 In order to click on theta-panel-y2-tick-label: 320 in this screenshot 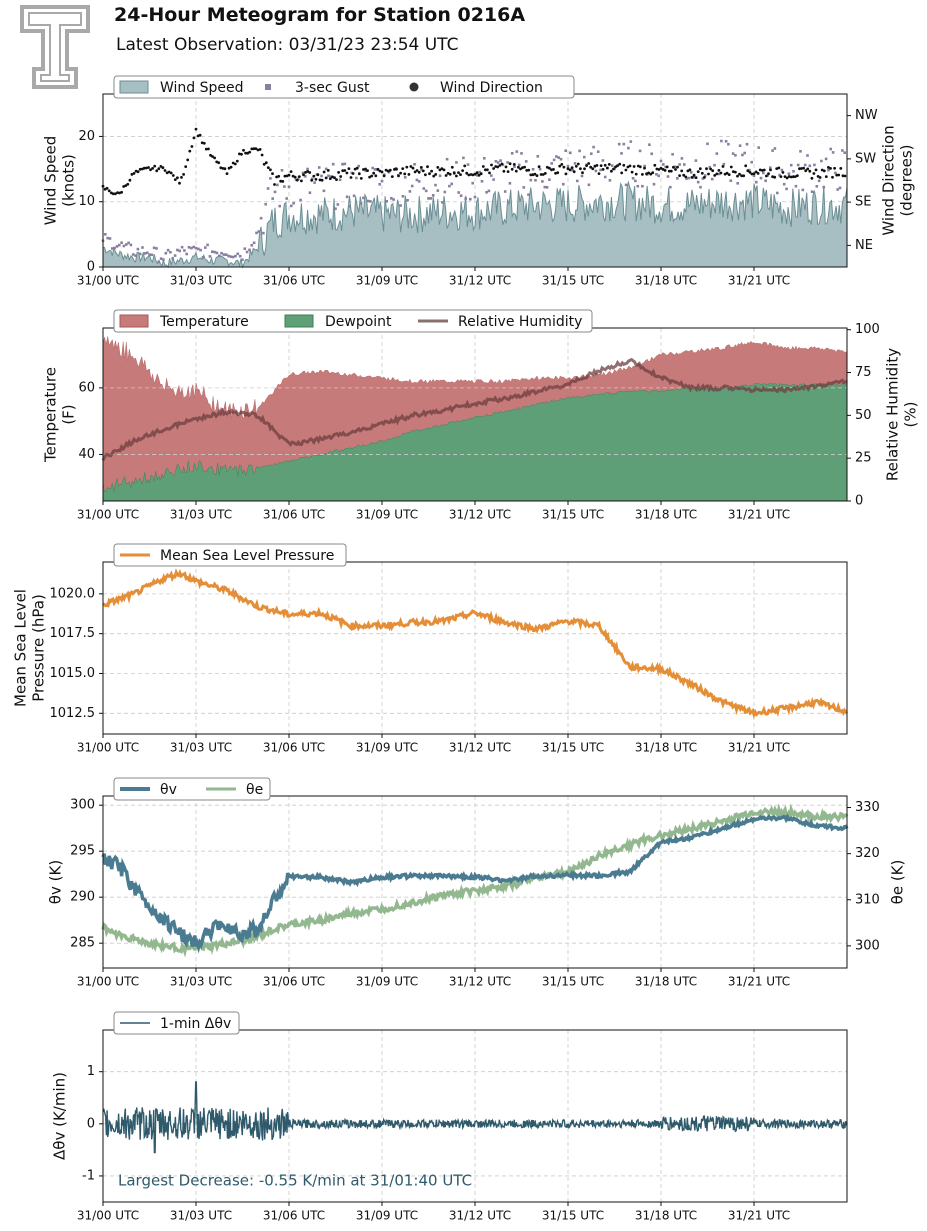, I will do `click(867, 853)`.